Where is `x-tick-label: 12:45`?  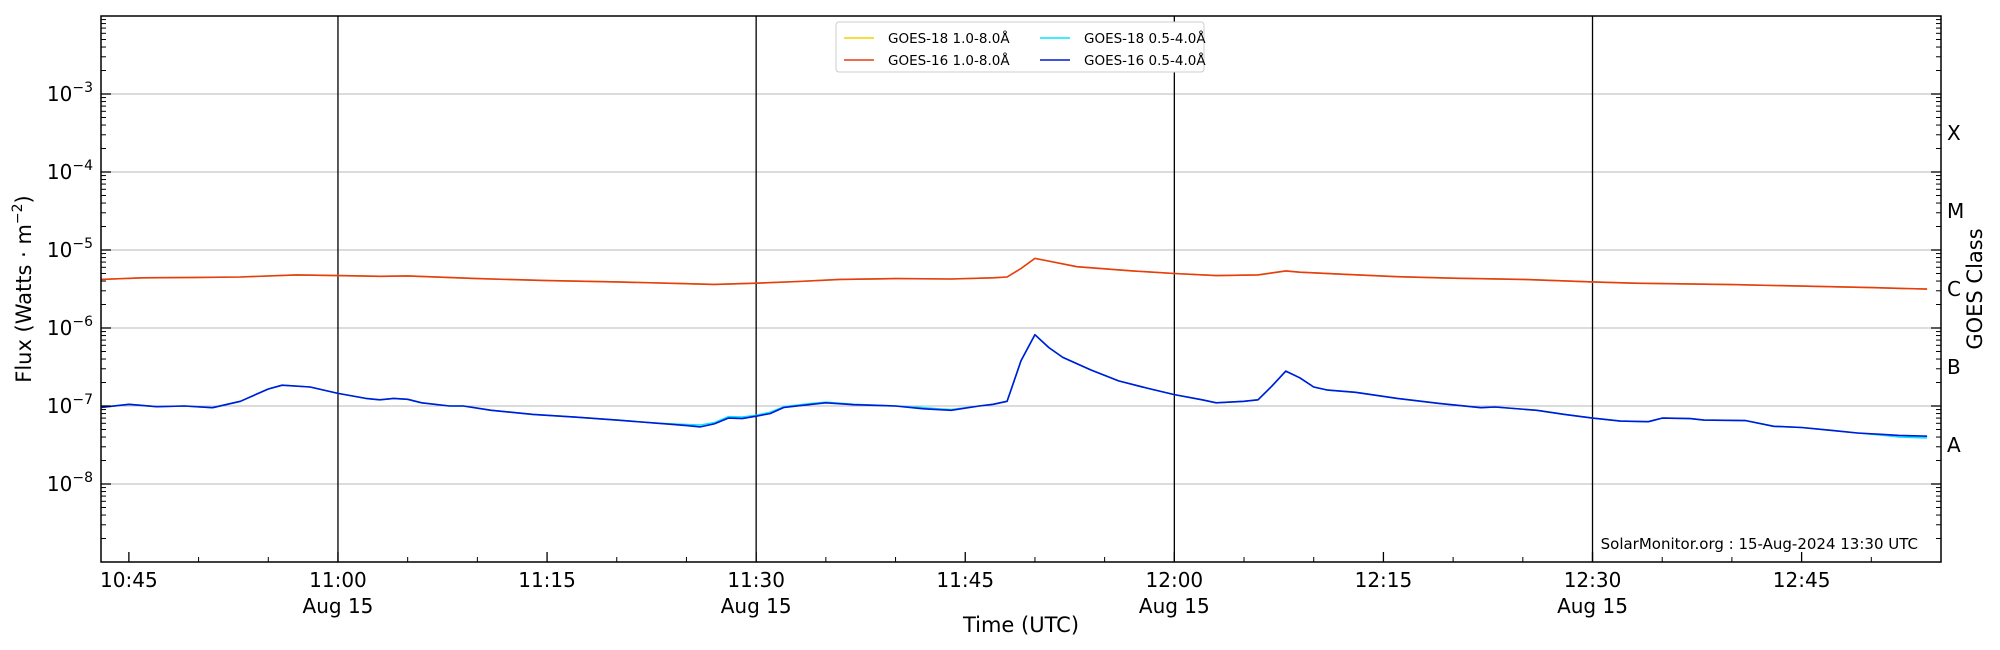
x-tick-label: 12:45 is located at coordinates (1802, 580).